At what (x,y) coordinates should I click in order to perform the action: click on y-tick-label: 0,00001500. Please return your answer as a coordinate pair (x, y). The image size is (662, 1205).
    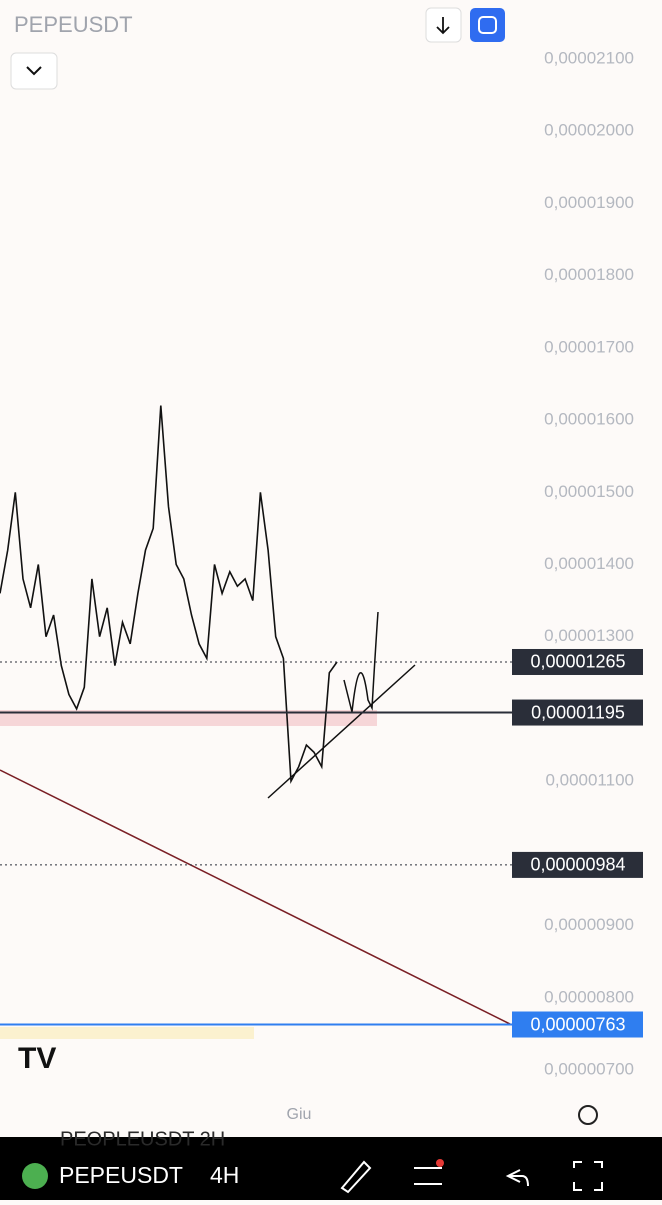
    Looking at the image, I should click on (589, 491).